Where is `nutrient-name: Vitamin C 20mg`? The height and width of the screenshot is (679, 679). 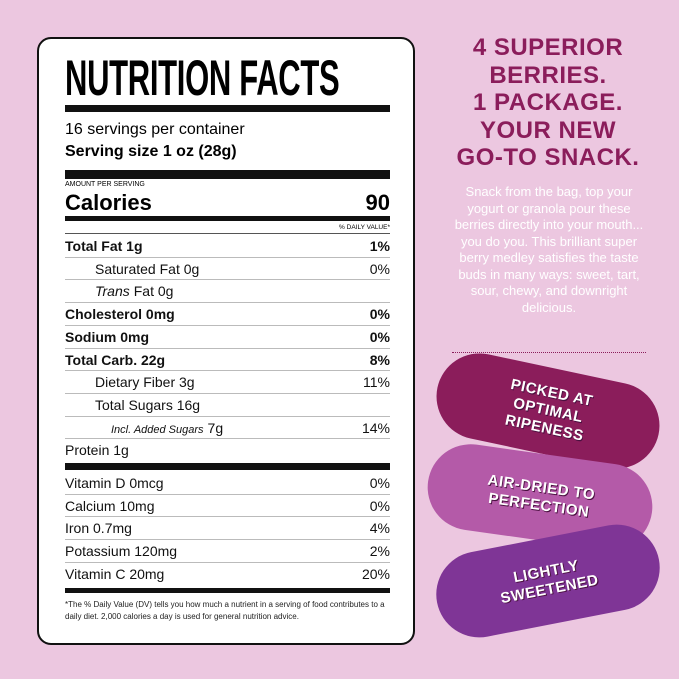
nutrient-name: Vitamin C 20mg is located at coordinates (114, 574).